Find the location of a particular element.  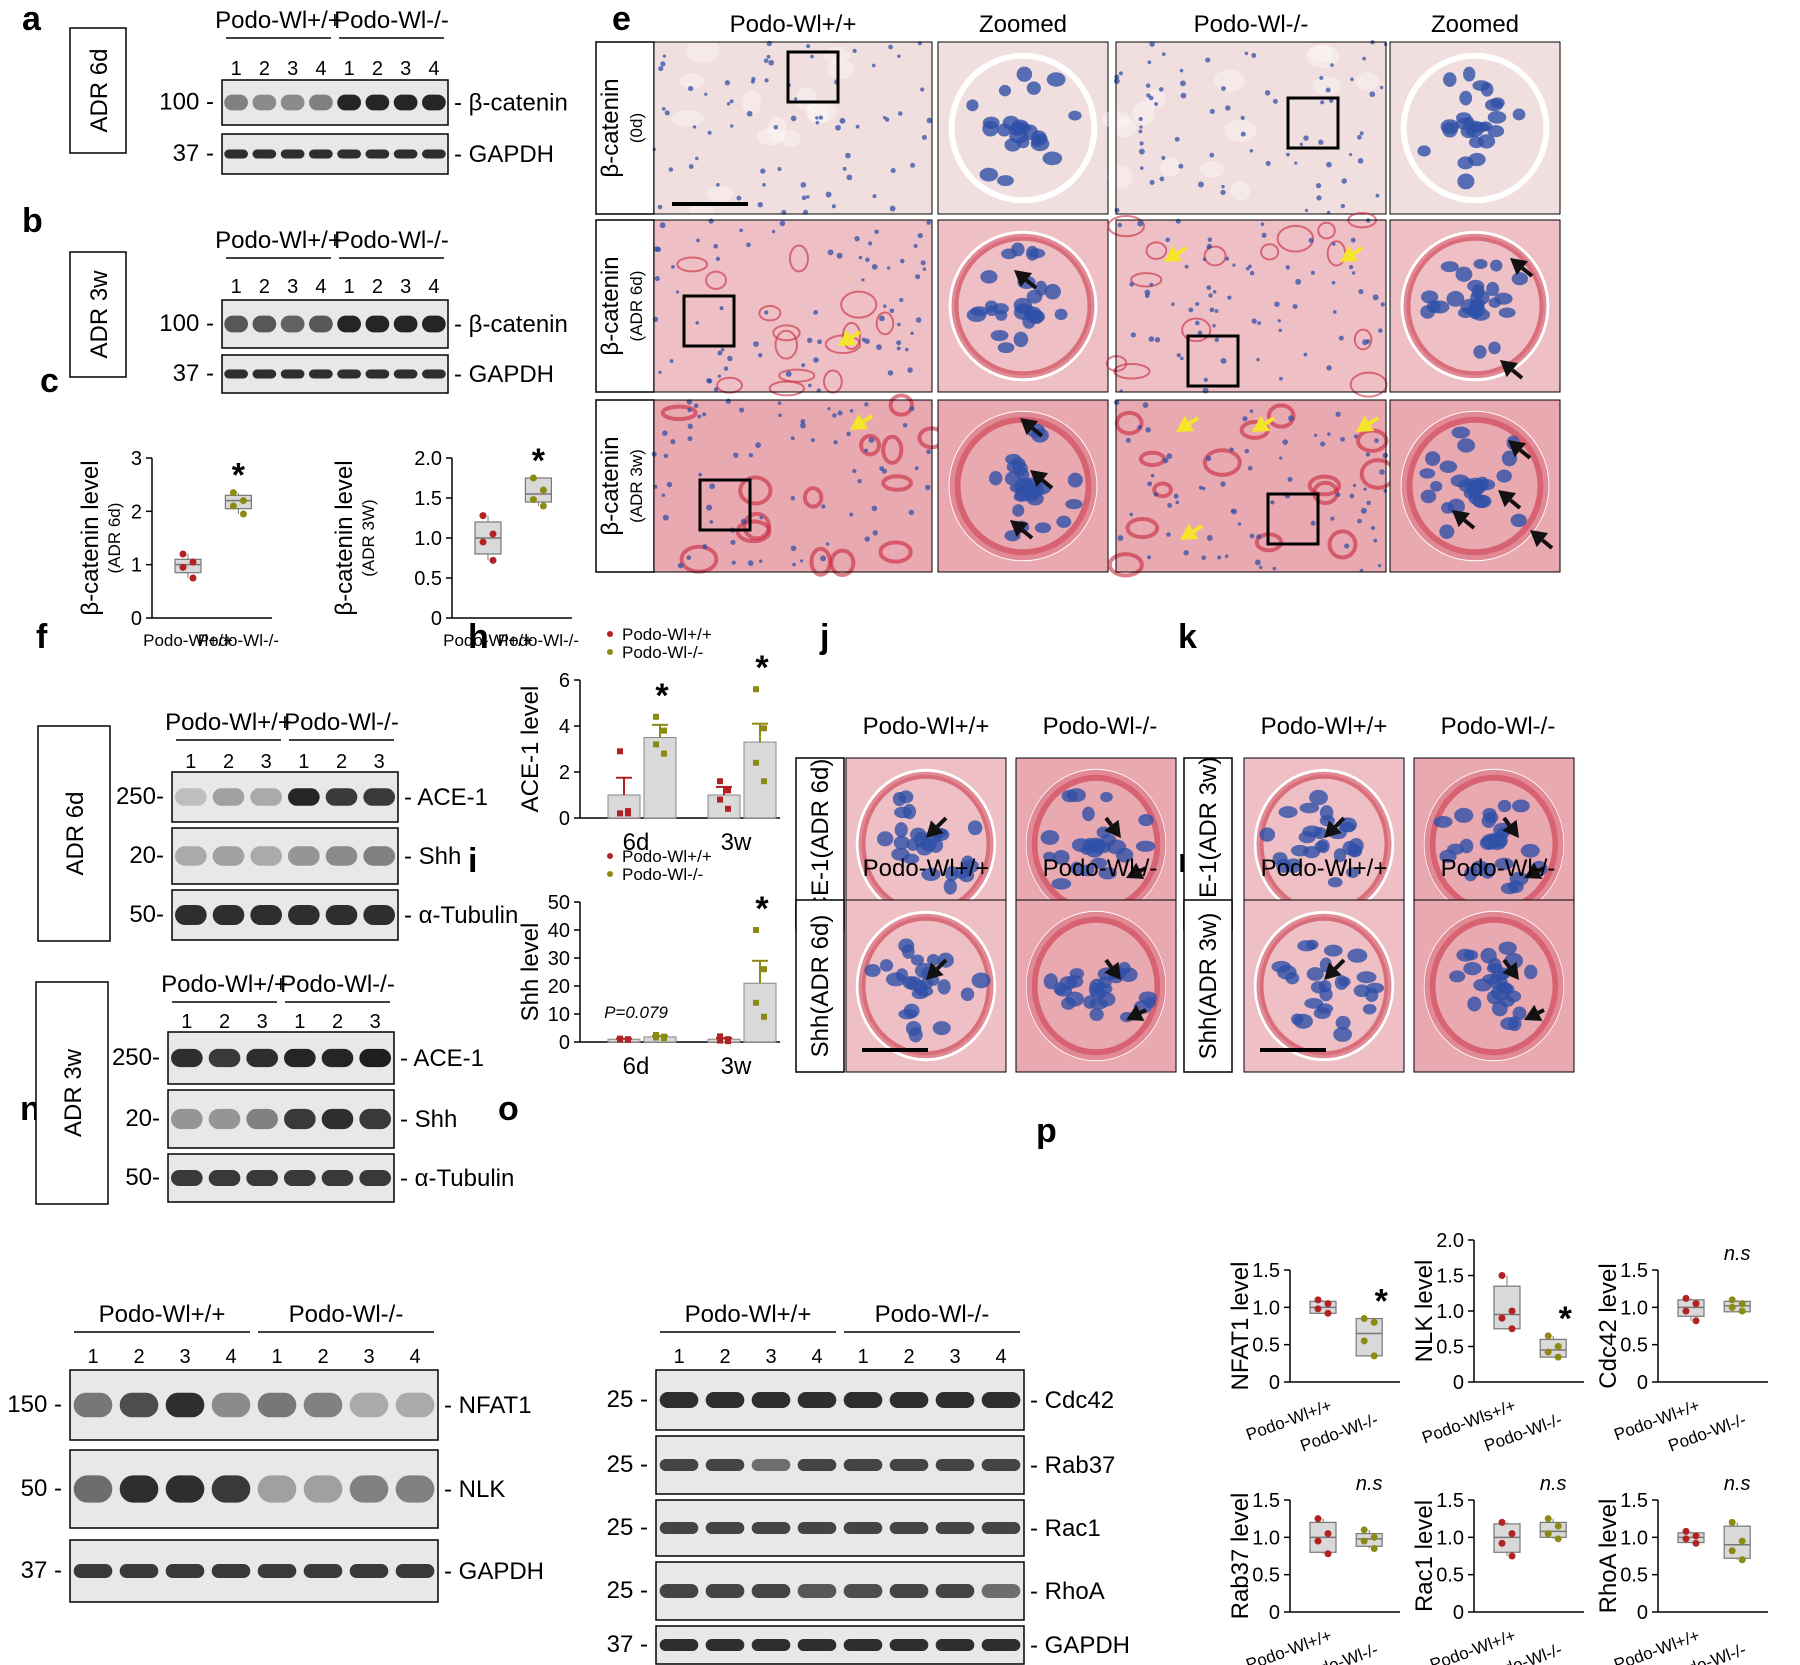

y-tick-label: 20 is located at coordinates (559, 987).